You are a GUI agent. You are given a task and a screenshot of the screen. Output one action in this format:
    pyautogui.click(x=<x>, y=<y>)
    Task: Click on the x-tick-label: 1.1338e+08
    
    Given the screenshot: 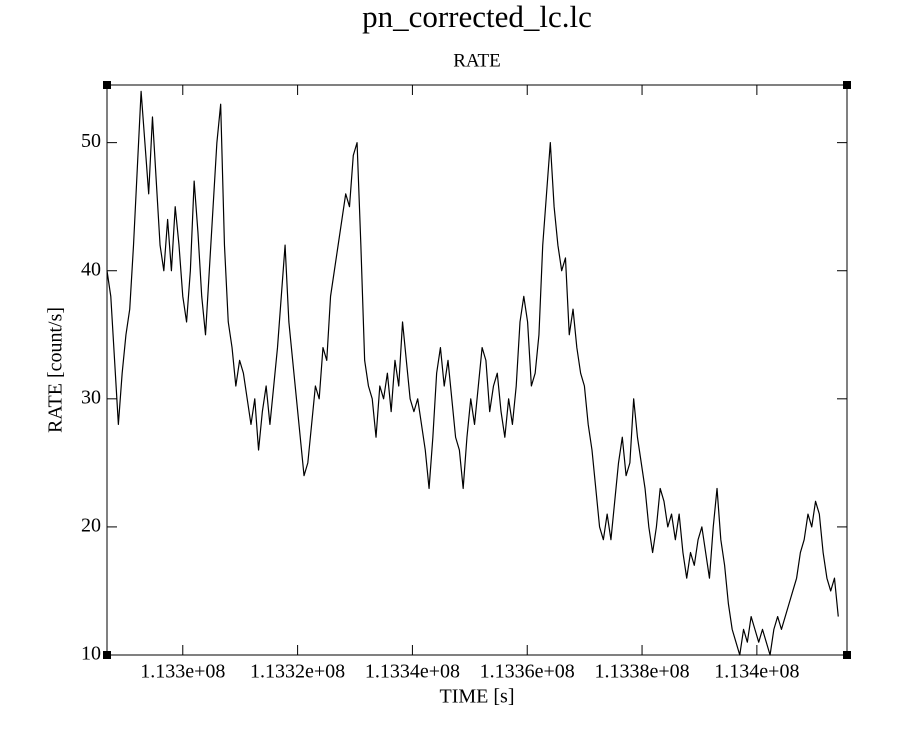 What is the action you would take?
    pyautogui.click(x=641, y=672)
    